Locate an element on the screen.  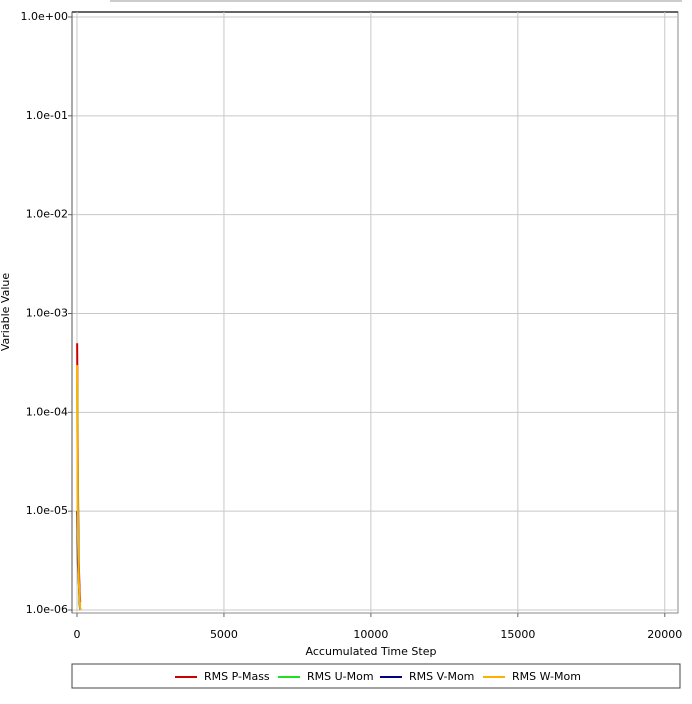
y-tick-label: 1.0e+00 is located at coordinates (44, 16).